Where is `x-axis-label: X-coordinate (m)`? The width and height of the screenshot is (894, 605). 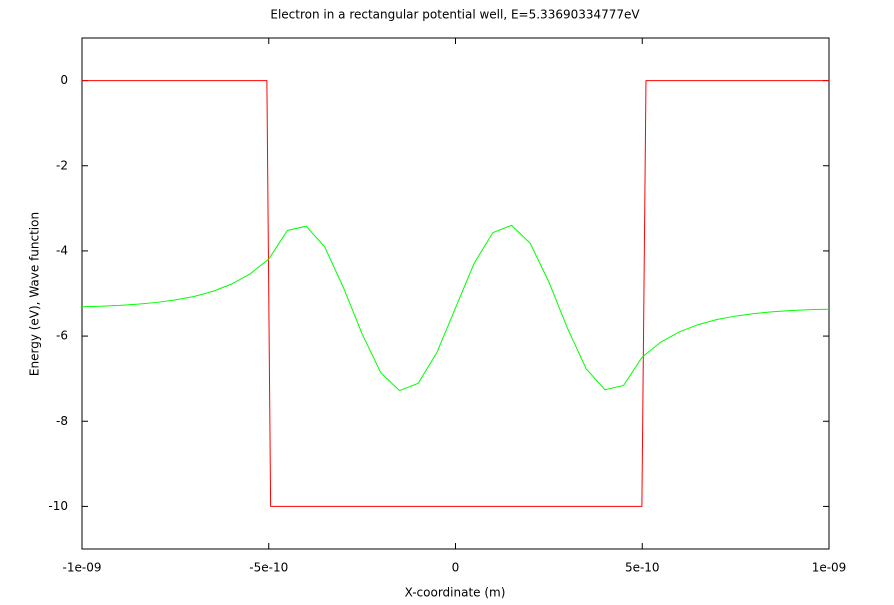
x-axis-label: X-coordinate (m) is located at coordinates (455, 593).